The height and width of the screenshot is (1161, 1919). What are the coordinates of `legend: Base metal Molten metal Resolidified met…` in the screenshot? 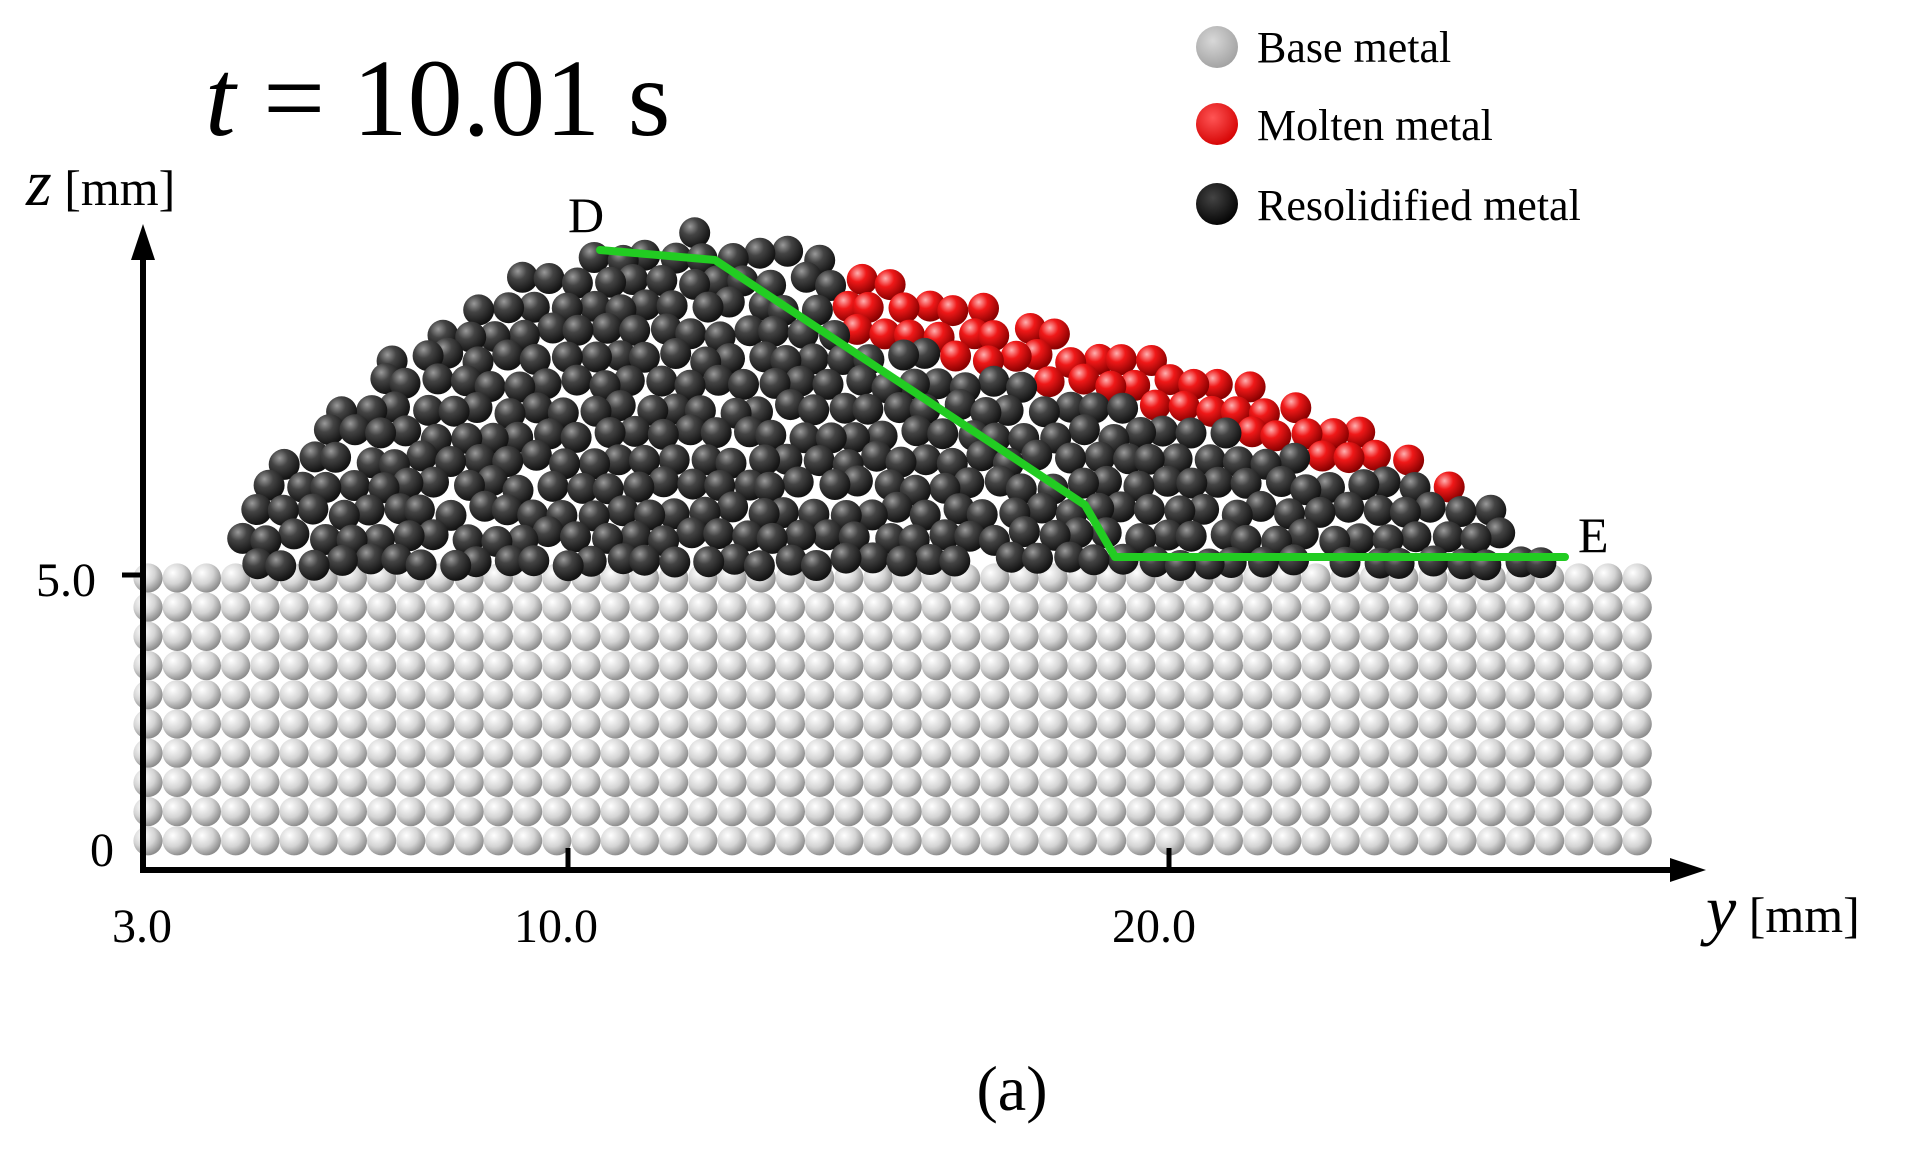 It's located at (1388, 126).